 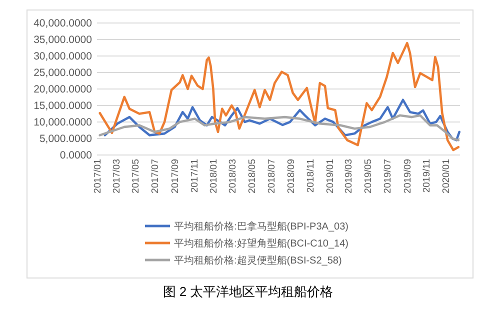 What do you see at coordinates (292, 176) in the screenshot?
I see `x-tick-label: 2018/09` at bounding box center [292, 176].